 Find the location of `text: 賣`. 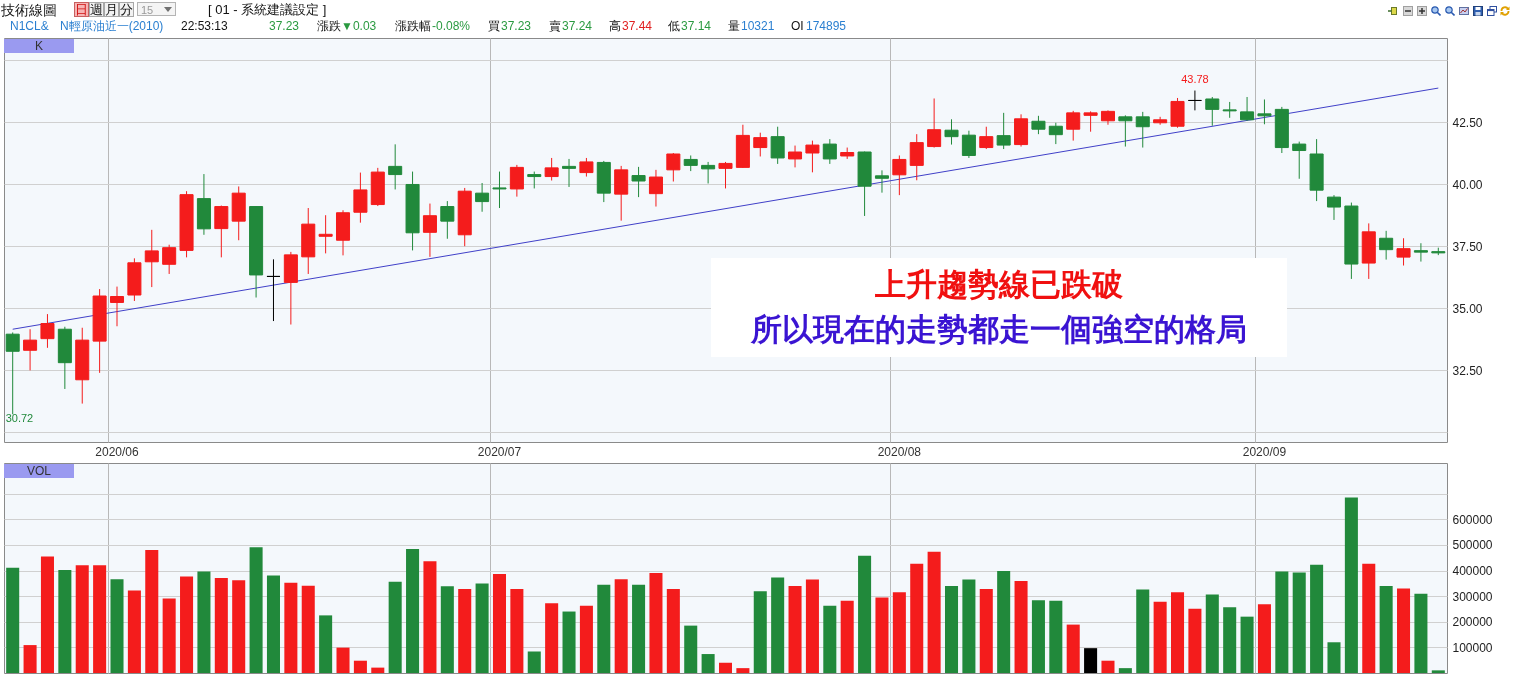

text: 賣 is located at coordinates (555, 26).